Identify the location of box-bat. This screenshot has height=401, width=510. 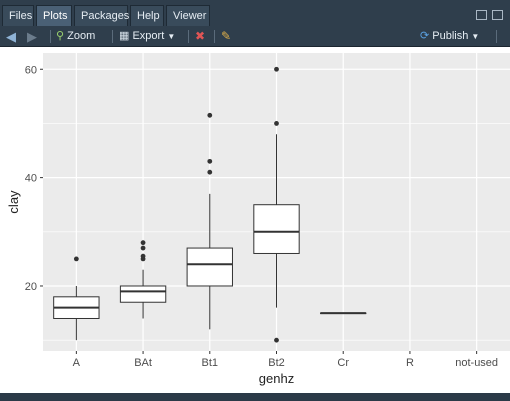
(143, 279).